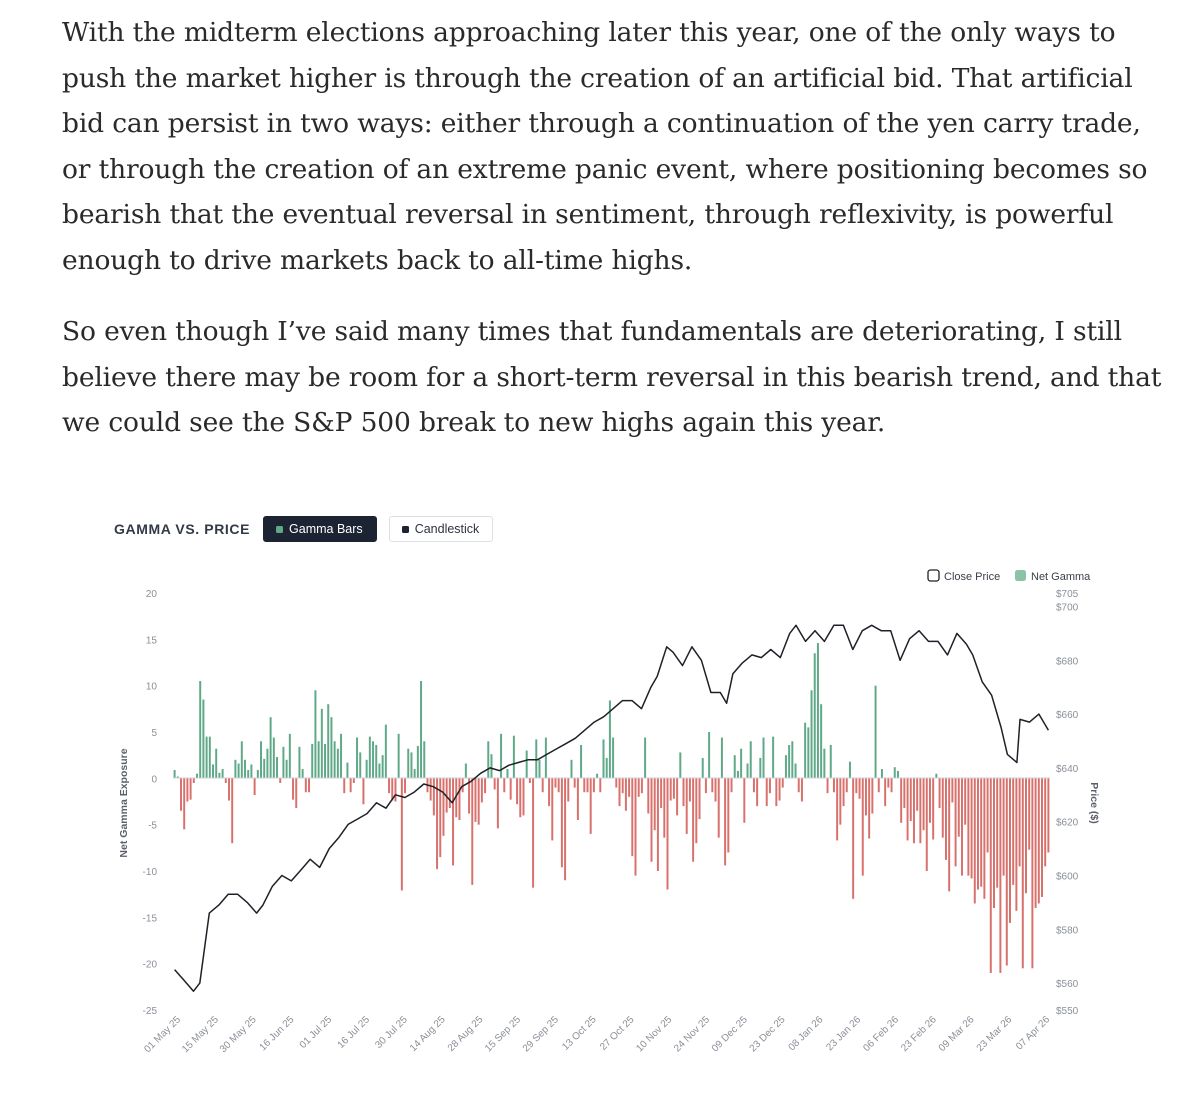 This screenshot has width=1200, height=1097. I want to click on x-tick-label: 16 Jun 25, so click(277, 1033).